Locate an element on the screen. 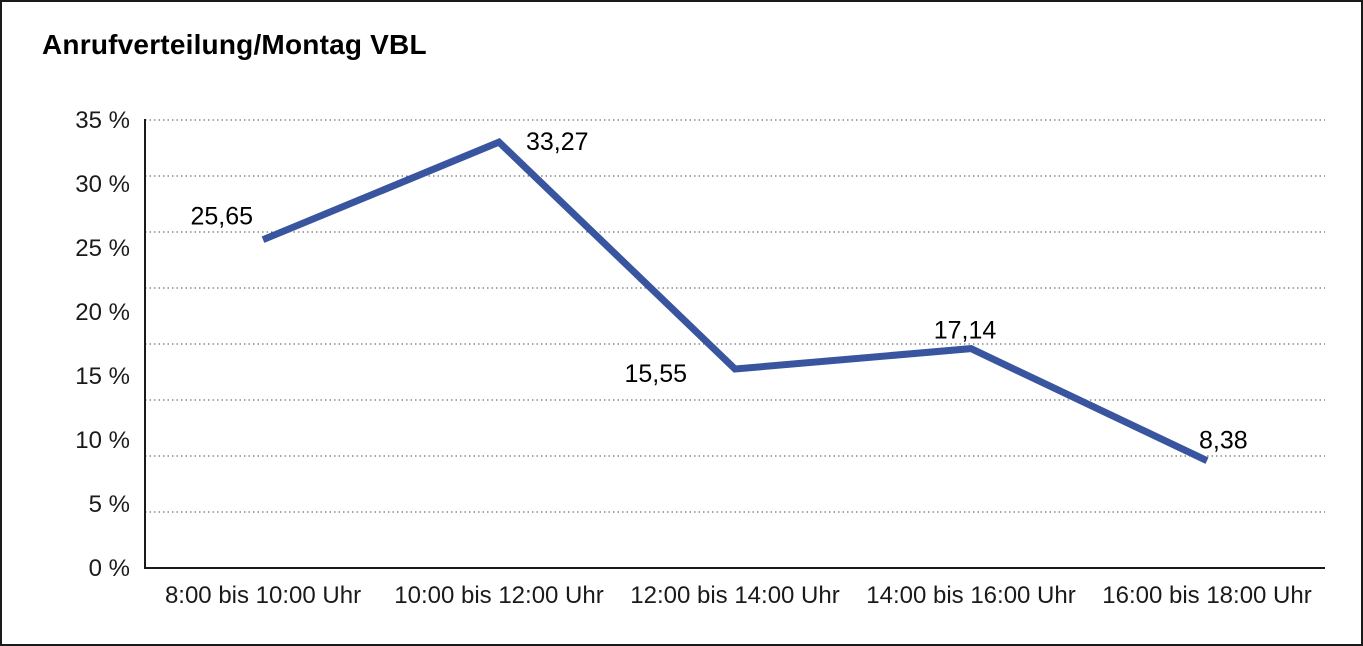 The height and width of the screenshot is (646, 1363). y-tick-label: 30 % is located at coordinates (102, 184).